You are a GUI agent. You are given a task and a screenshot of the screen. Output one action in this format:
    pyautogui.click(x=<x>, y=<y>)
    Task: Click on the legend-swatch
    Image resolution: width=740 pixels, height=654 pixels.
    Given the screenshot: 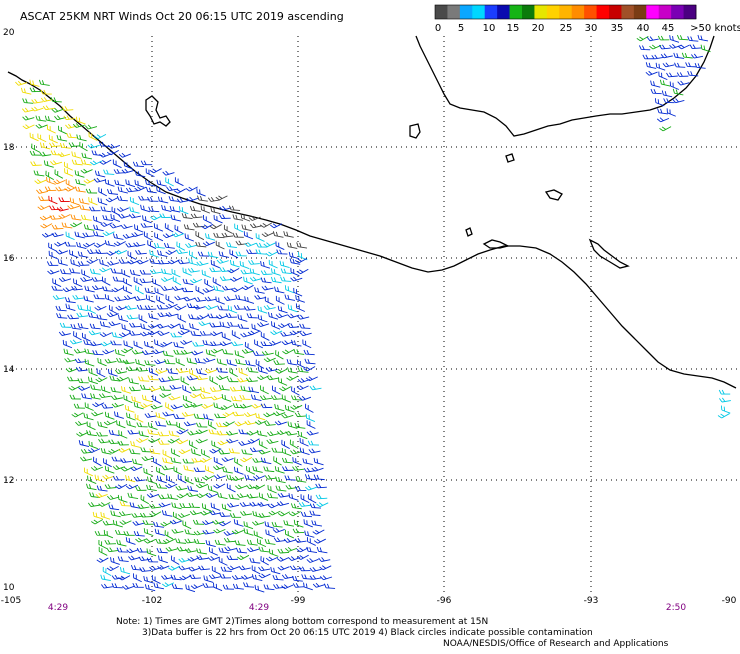 What is the action you would take?
    pyautogui.click(x=578, y=12)
    